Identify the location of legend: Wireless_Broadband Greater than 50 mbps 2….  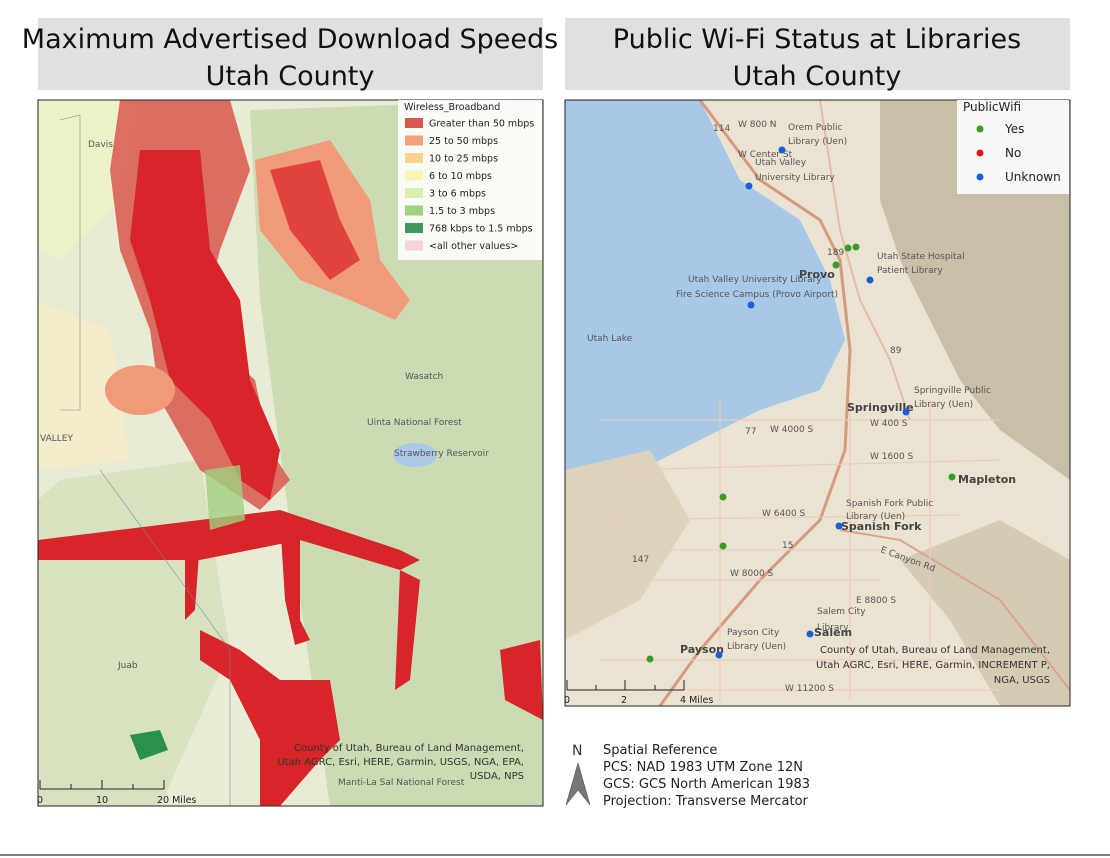
(470, 180).